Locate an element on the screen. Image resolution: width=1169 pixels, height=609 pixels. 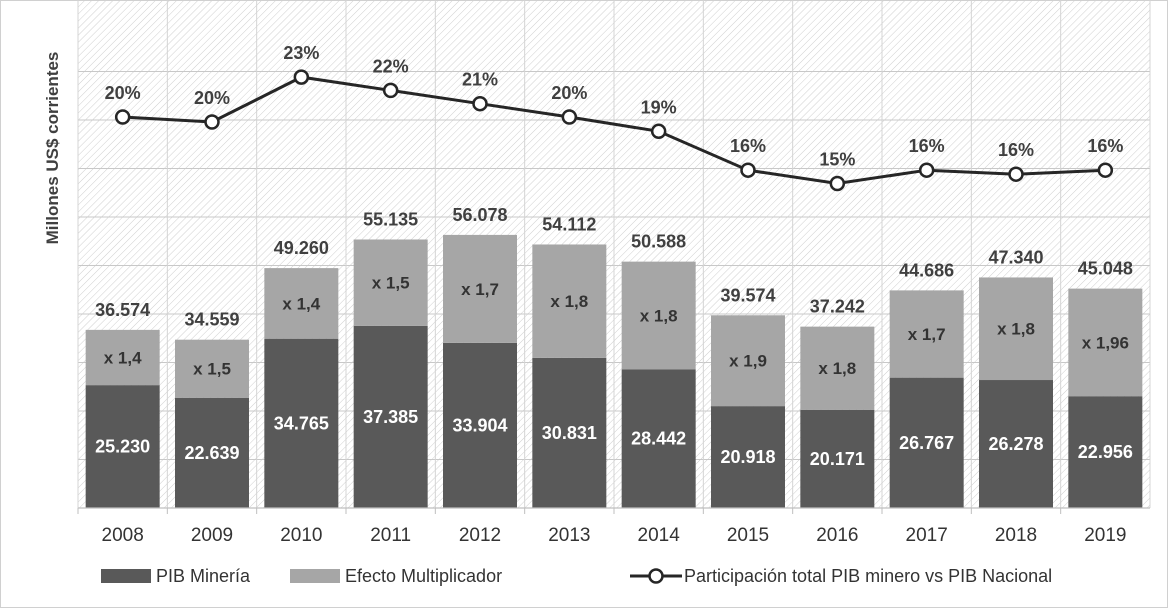
label-total-2013: 54.112 is located at coordinates (569, 224).